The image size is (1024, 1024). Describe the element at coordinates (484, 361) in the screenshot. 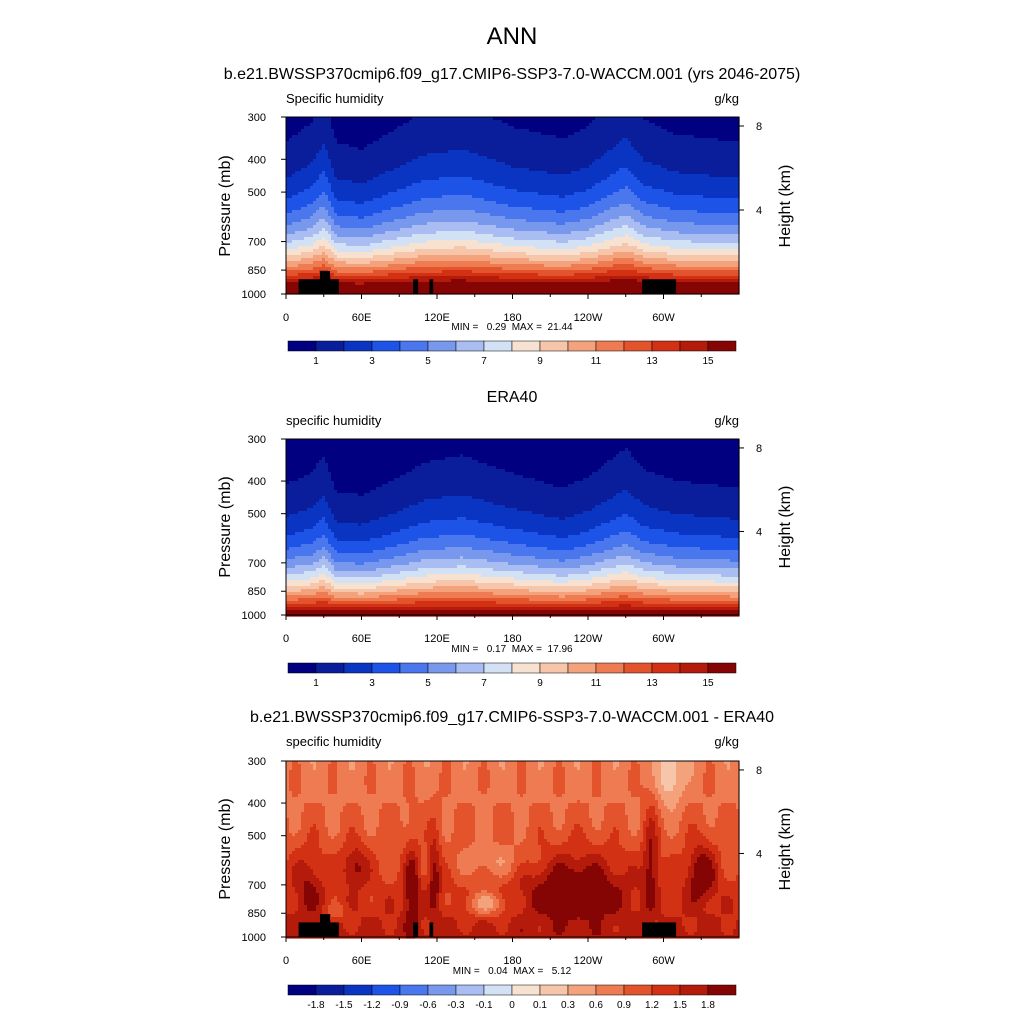

I see `colorbar-label: 7` at that location.